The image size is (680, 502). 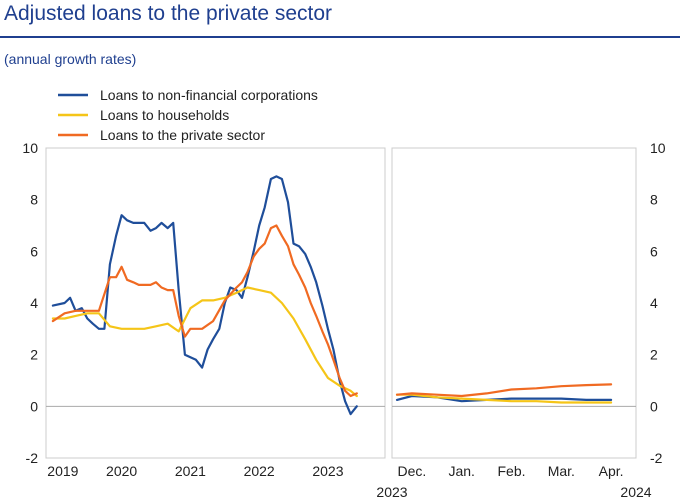 I want to click on x-tick-label: Jan., so click(x=461, y=471).